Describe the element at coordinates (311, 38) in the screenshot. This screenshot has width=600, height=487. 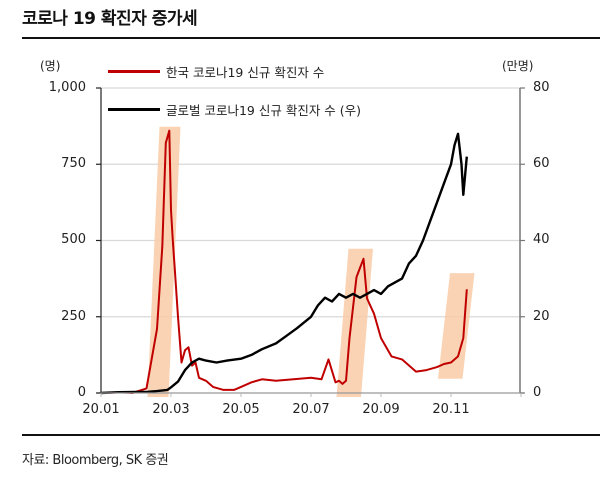
I see `title-divider` at that location.